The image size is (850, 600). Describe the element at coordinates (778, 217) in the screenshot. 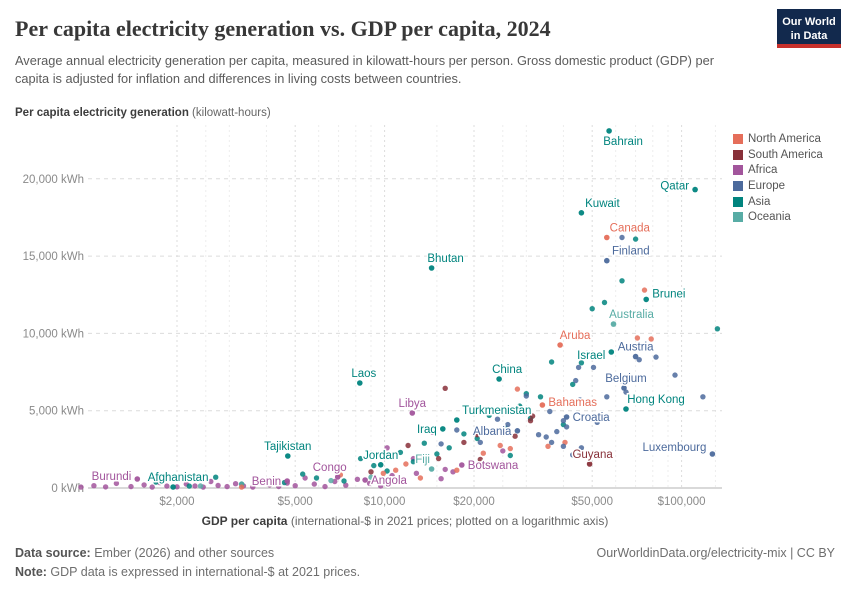

I see `legend-item-oceania: Oceania` at that location.